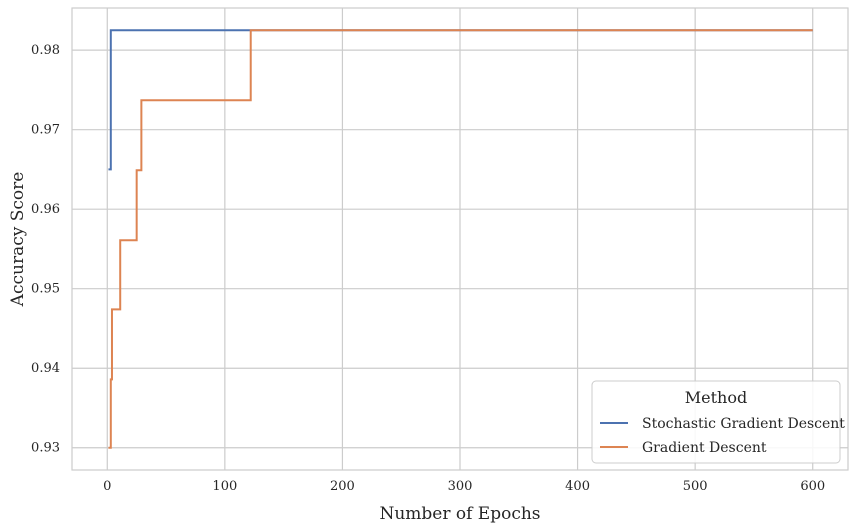 This screenshot has height=532, width=858. Describe the element at coordinates (704, 448) in the screenshot. I see `legend-label-gd: Gradient Descent` at that location.